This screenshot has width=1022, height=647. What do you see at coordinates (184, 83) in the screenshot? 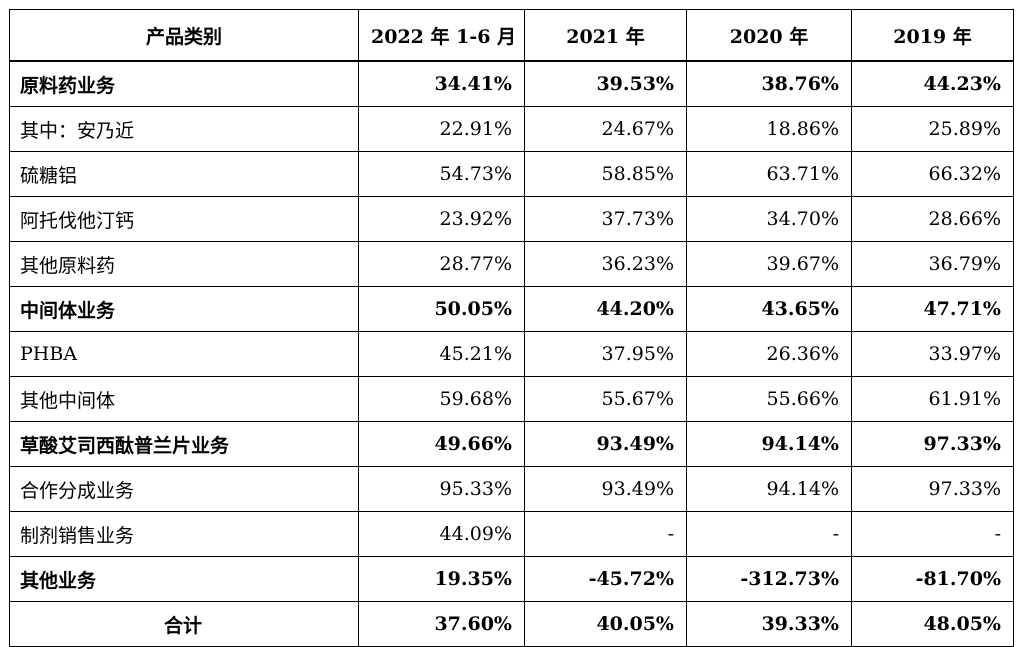
I see `row-label: 原料药业务` at bounding box center [184, 83].